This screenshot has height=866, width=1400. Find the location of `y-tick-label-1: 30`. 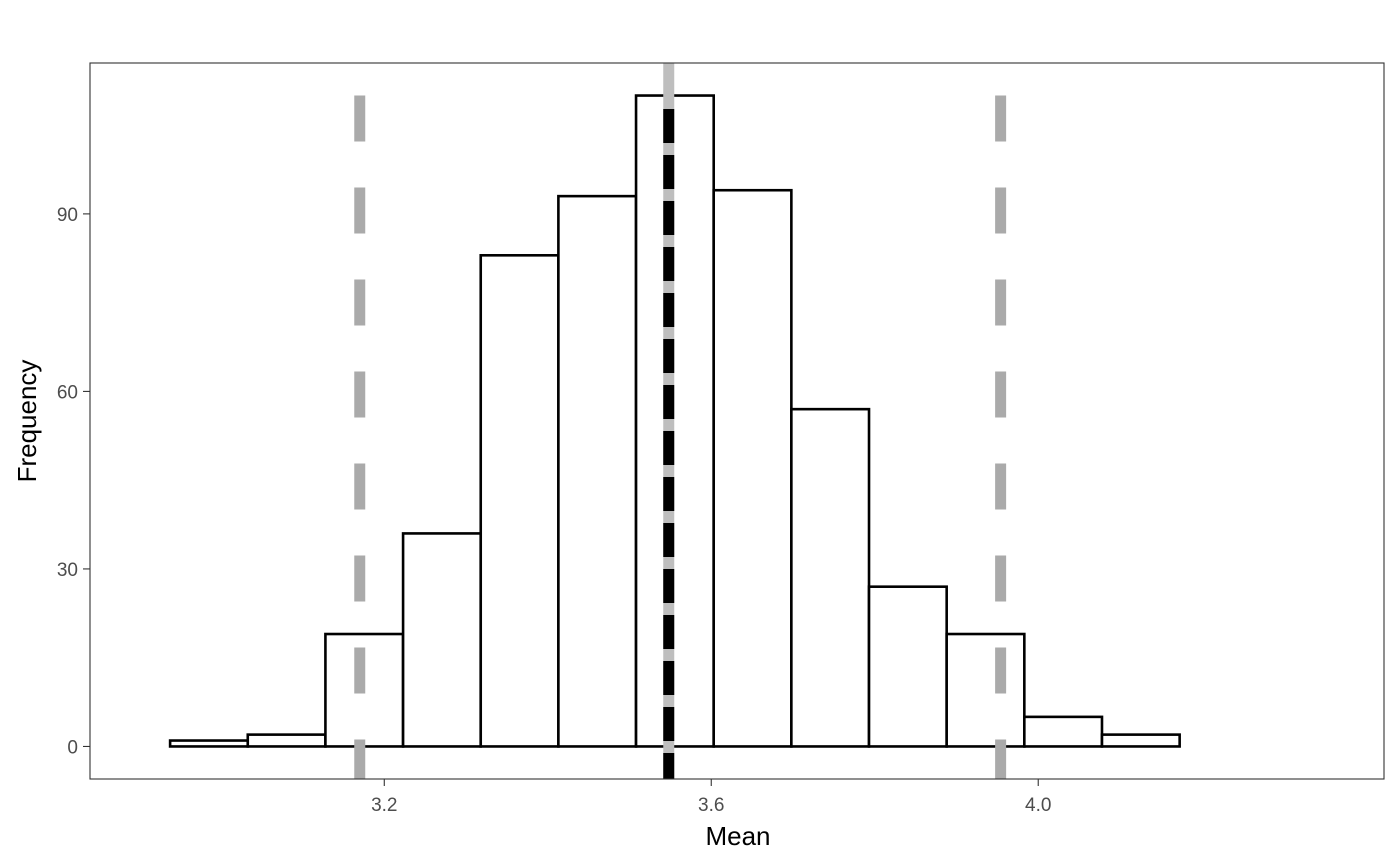

y-tick-label-1: 30 is located at coordinates (67, 570).